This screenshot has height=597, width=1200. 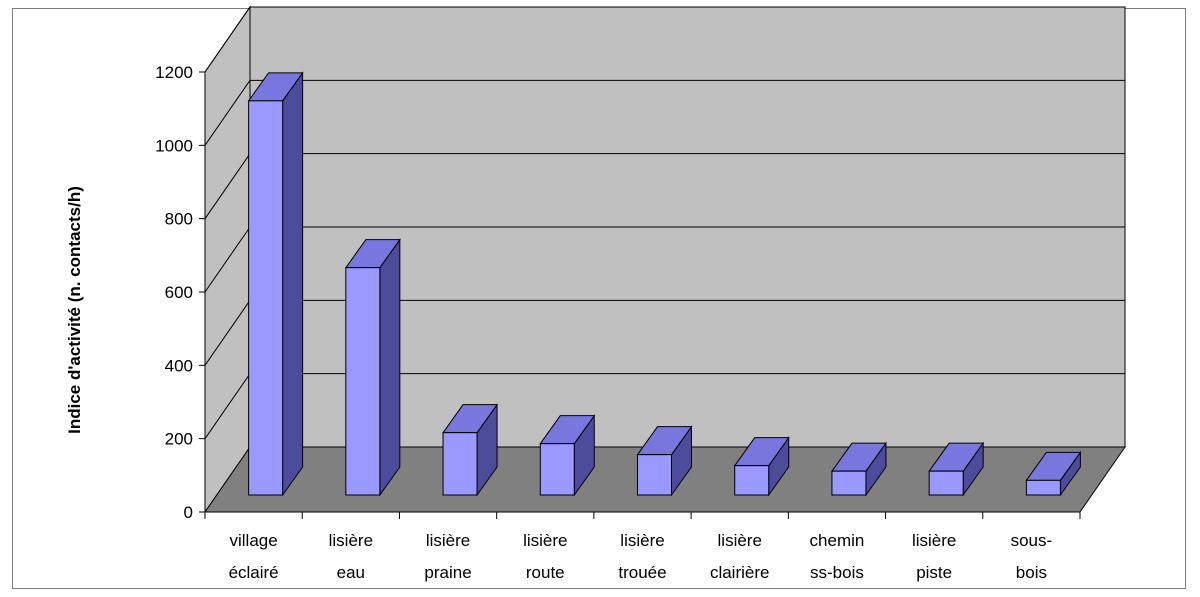 What do you see at coordinates (1031, 572) in the screenshot?
I see `x-tick-label: bois` at bounding box center [1031, 572].